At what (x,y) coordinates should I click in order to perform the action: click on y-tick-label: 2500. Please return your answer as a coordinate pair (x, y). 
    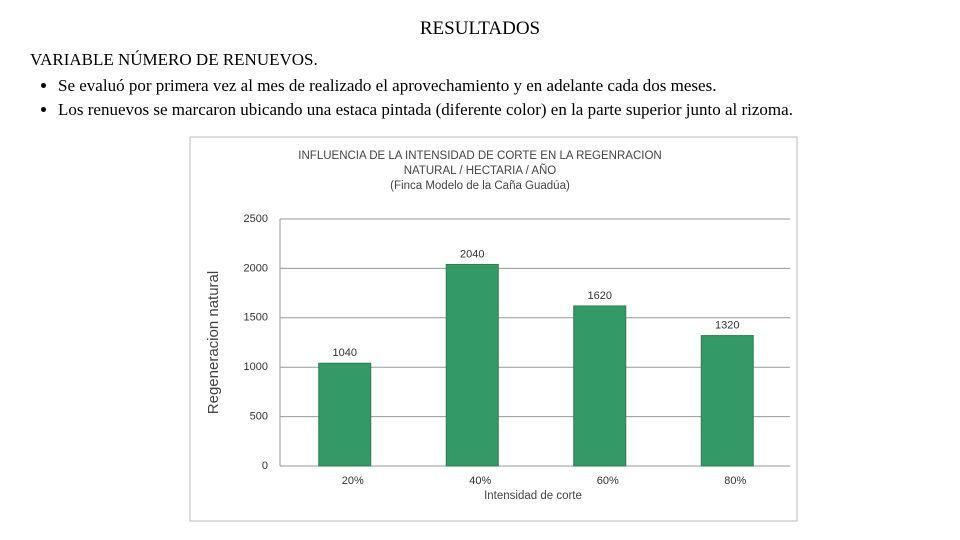
    Looking at the image, I should click on (256, 219).